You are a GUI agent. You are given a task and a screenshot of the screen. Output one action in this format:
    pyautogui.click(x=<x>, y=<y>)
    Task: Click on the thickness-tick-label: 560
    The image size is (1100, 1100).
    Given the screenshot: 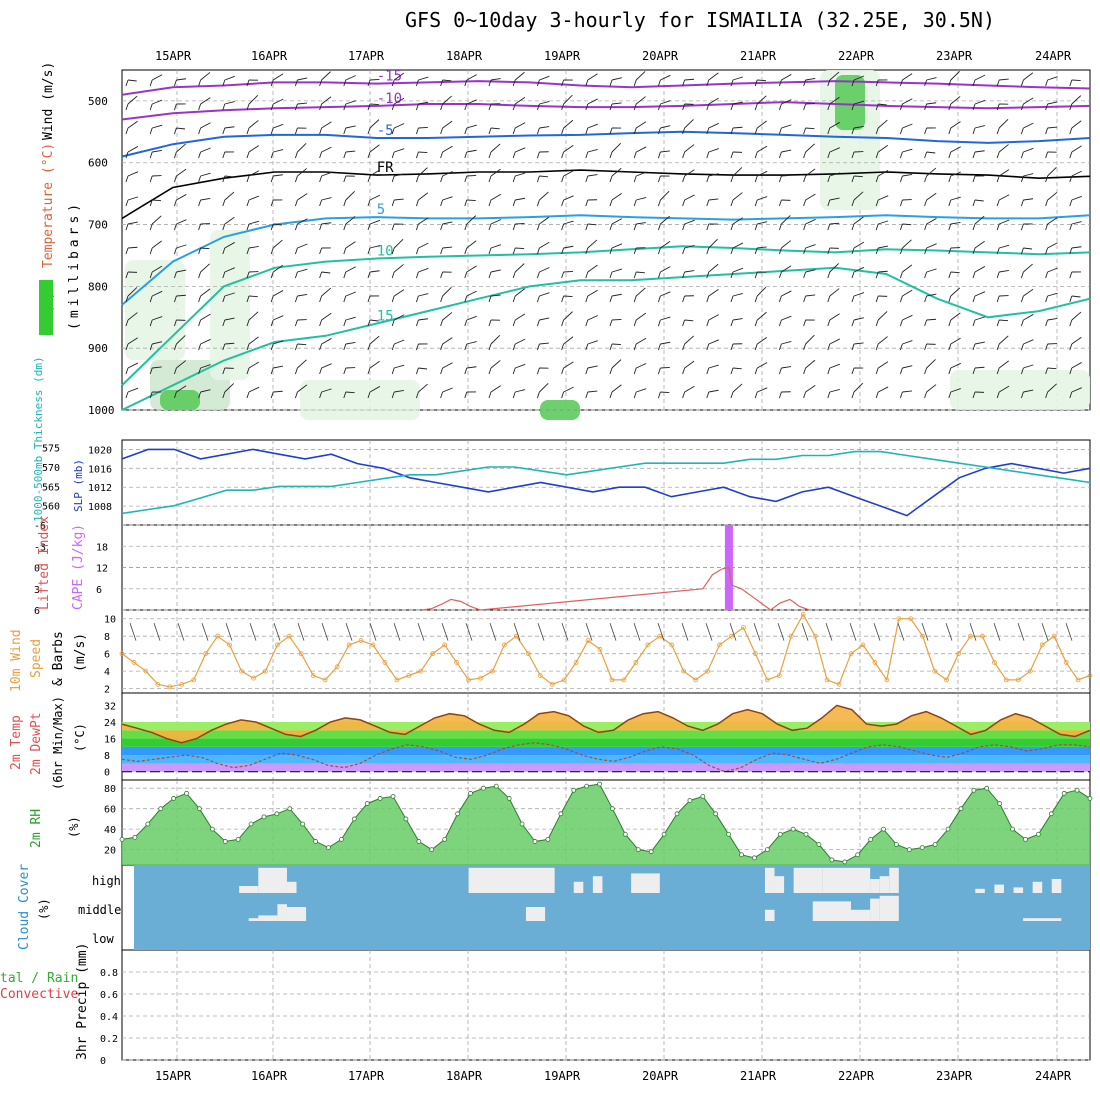 What is the action you would take?
    pyautogui.click(x=51, y=507)
    